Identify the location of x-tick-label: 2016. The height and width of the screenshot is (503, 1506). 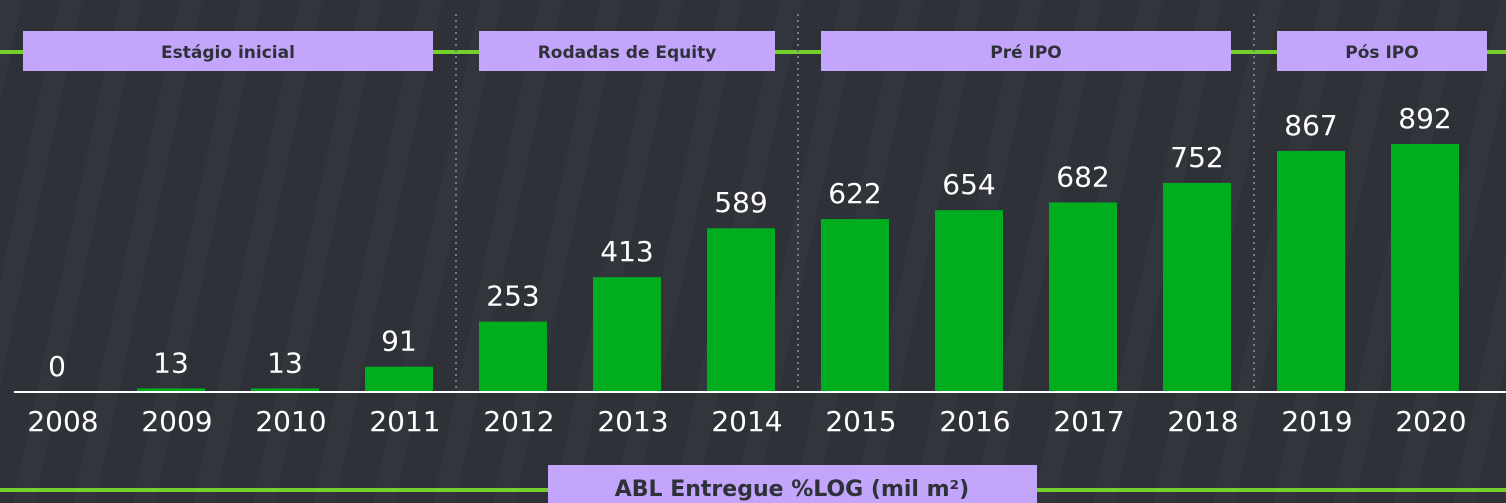
(974, 421).